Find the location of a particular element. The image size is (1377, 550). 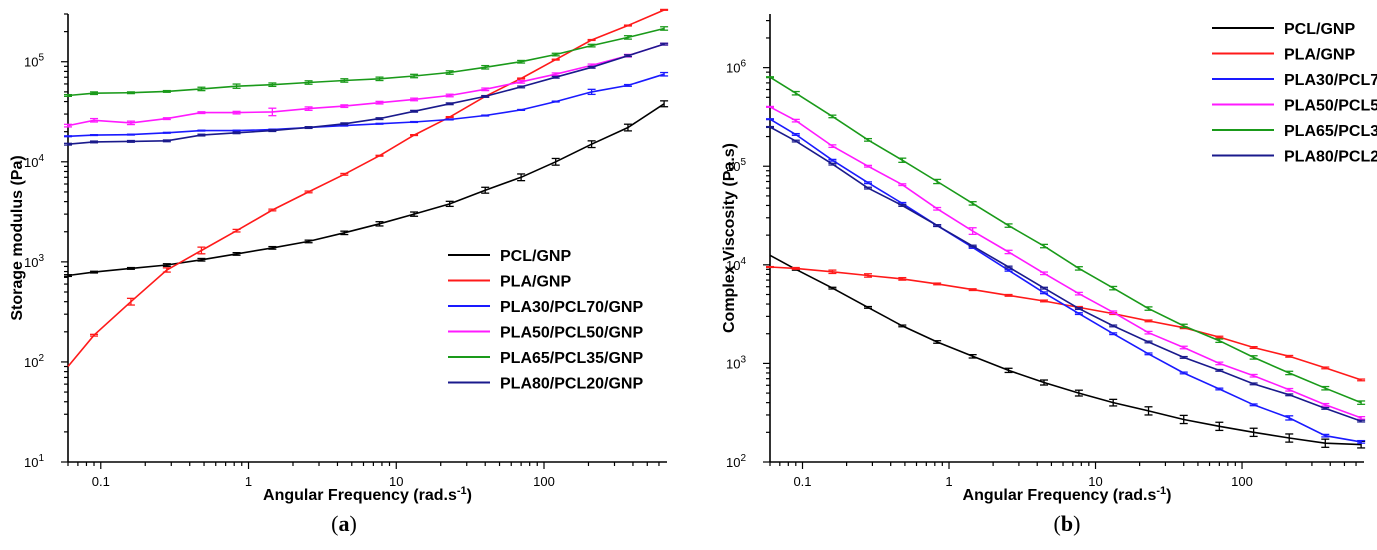

series-pla80-pcl20-gnp is located at coordinates (366, 94).